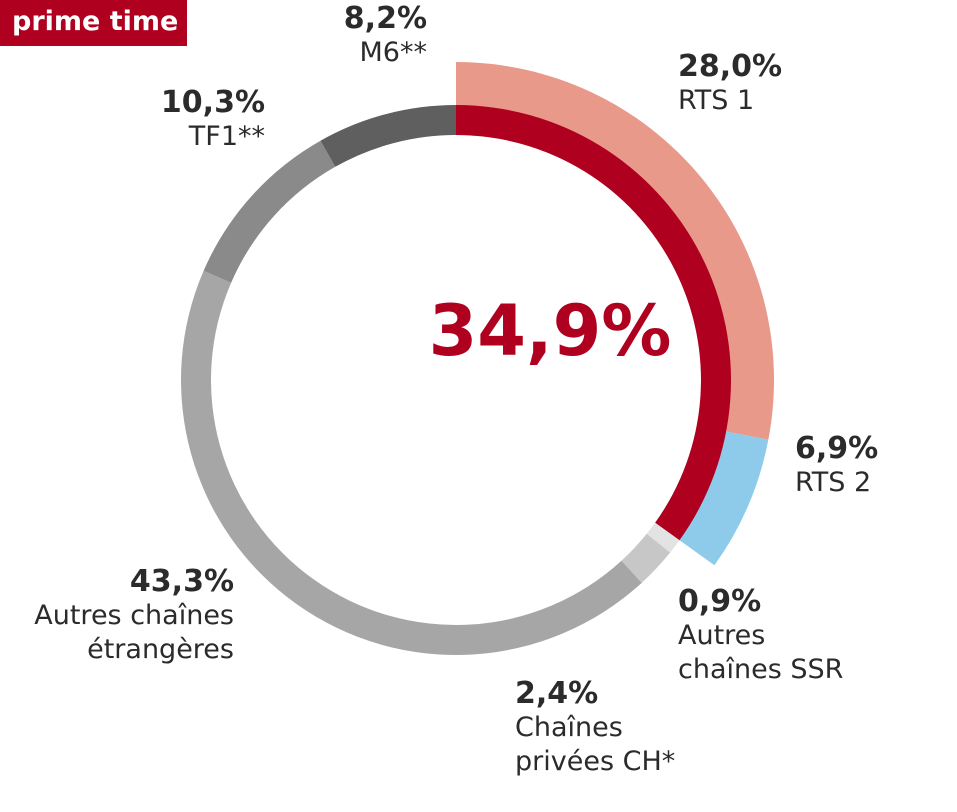 The width and height of the screenshot is (957, 812). What do you see at coordinates (550, 331) in the screenshot?
I see `center-value: 34,9%` at bounding box center [550, 331].